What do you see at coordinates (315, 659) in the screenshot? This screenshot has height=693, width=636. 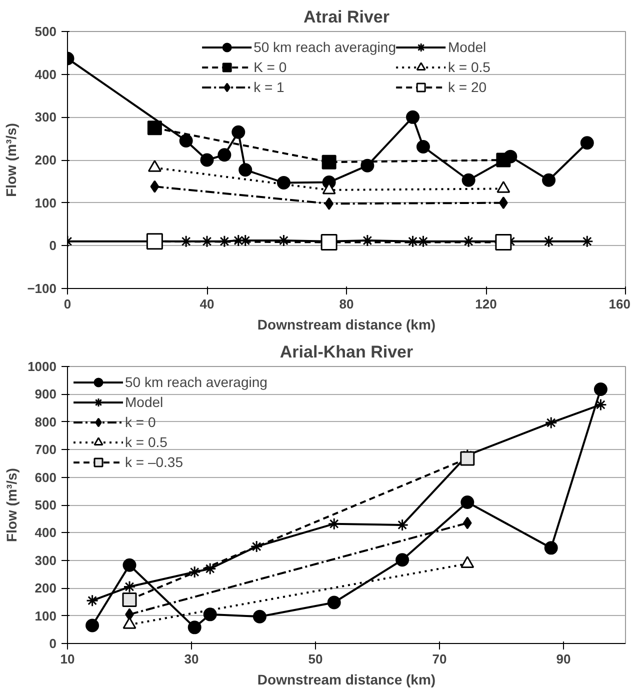 I see `x-tick-label: 50` at bounding box center [315, 659].